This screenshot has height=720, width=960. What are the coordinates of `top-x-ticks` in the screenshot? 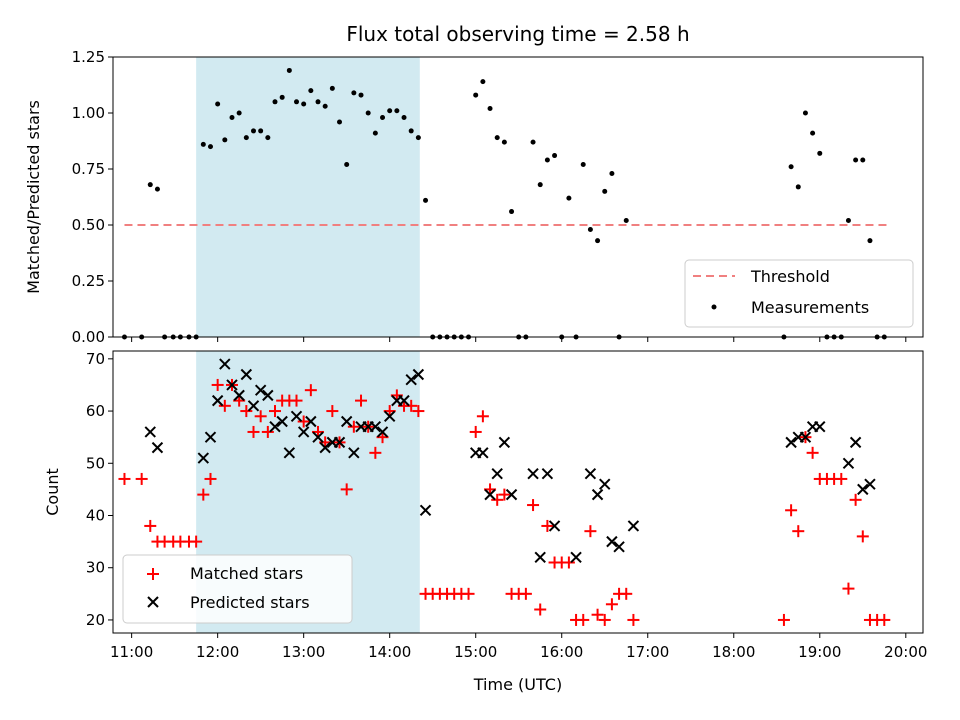 It's located at (519, 339).